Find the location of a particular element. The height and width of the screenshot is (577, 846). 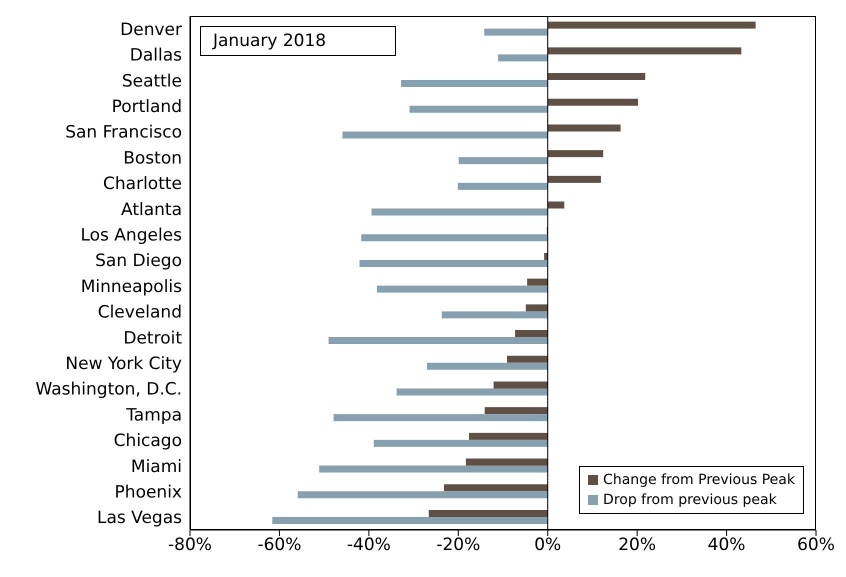

y-tick-label: Minneapolis is located at coordinates (131, 286).